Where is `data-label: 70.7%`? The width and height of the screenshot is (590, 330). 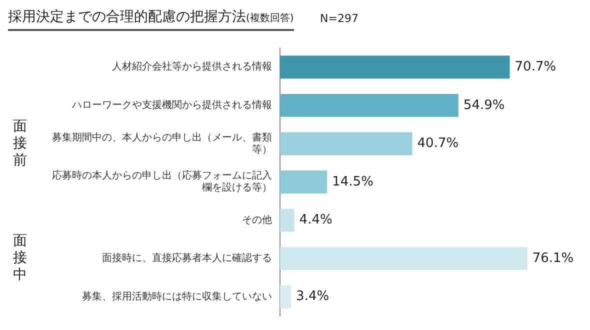 data-label: 70.7% is located at coordinates (535, 67).